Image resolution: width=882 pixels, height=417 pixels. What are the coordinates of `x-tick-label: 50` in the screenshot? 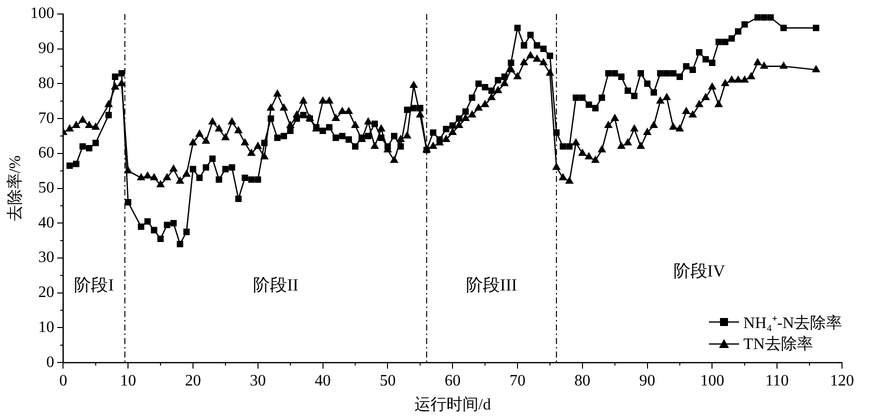 It's located at (388, 381).